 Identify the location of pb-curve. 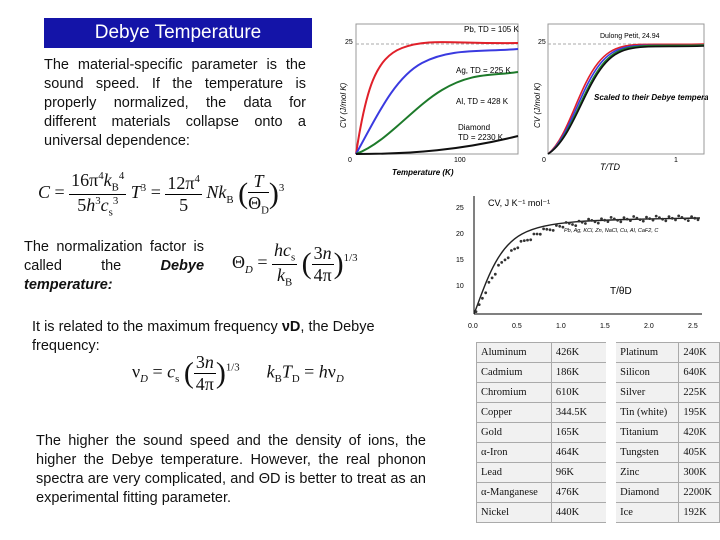
(437, 98).